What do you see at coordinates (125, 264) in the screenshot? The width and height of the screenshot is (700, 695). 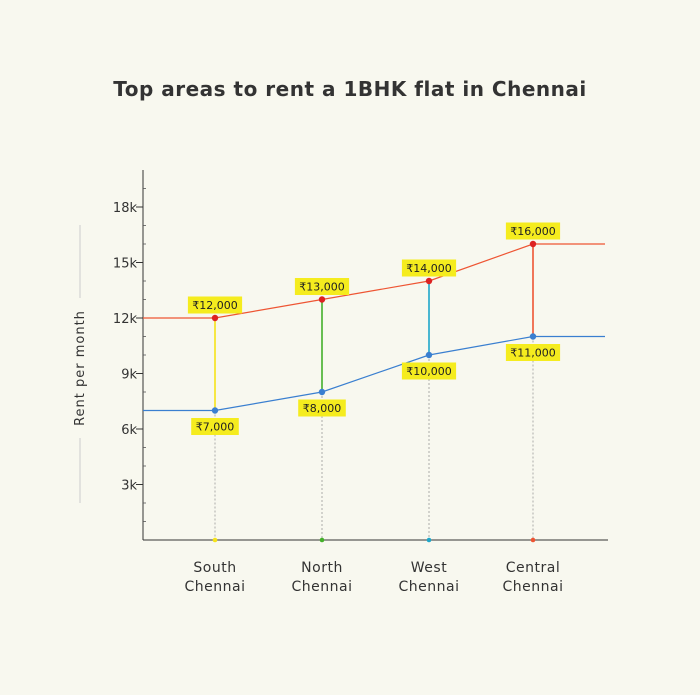 I see `y-tick-label: 15k` at bounding box center [125, 264].